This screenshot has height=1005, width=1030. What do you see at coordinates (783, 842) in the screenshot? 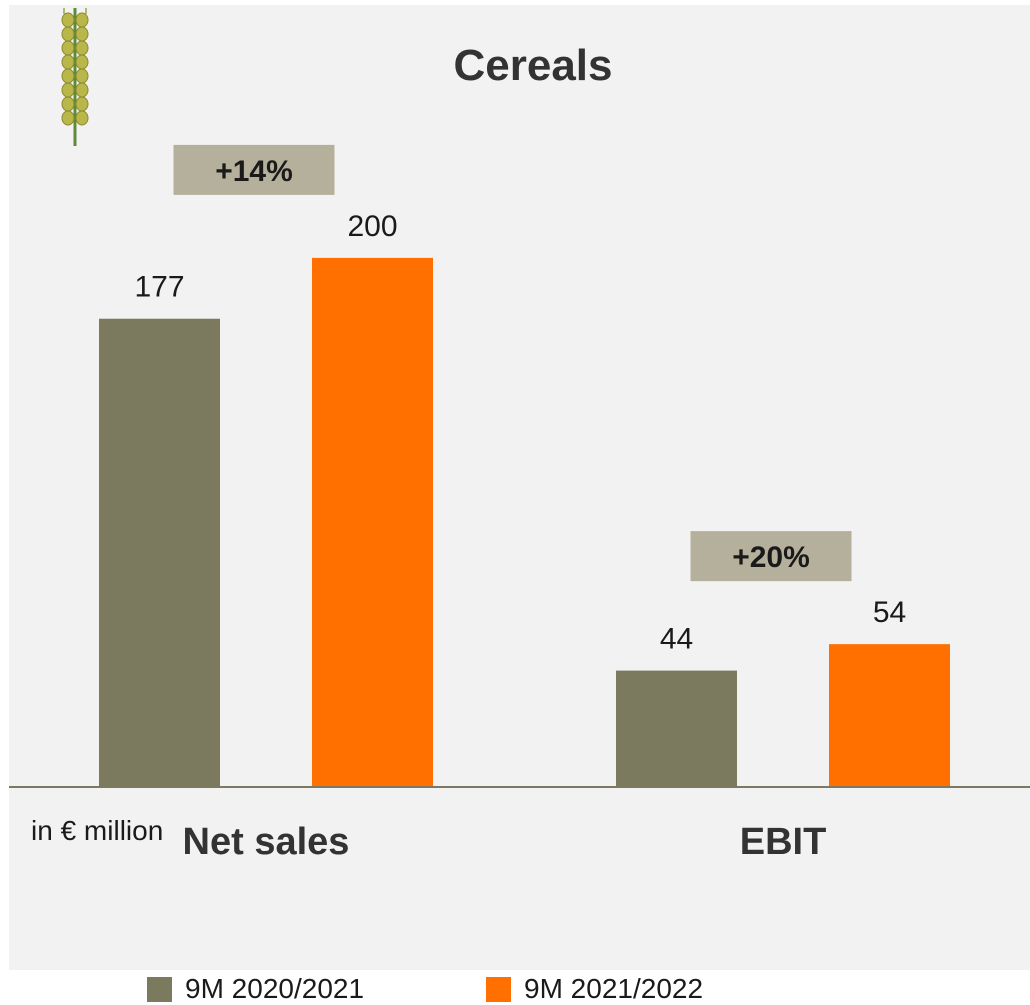
I see `category-label: EBIT` at bounding box center [783, 842].